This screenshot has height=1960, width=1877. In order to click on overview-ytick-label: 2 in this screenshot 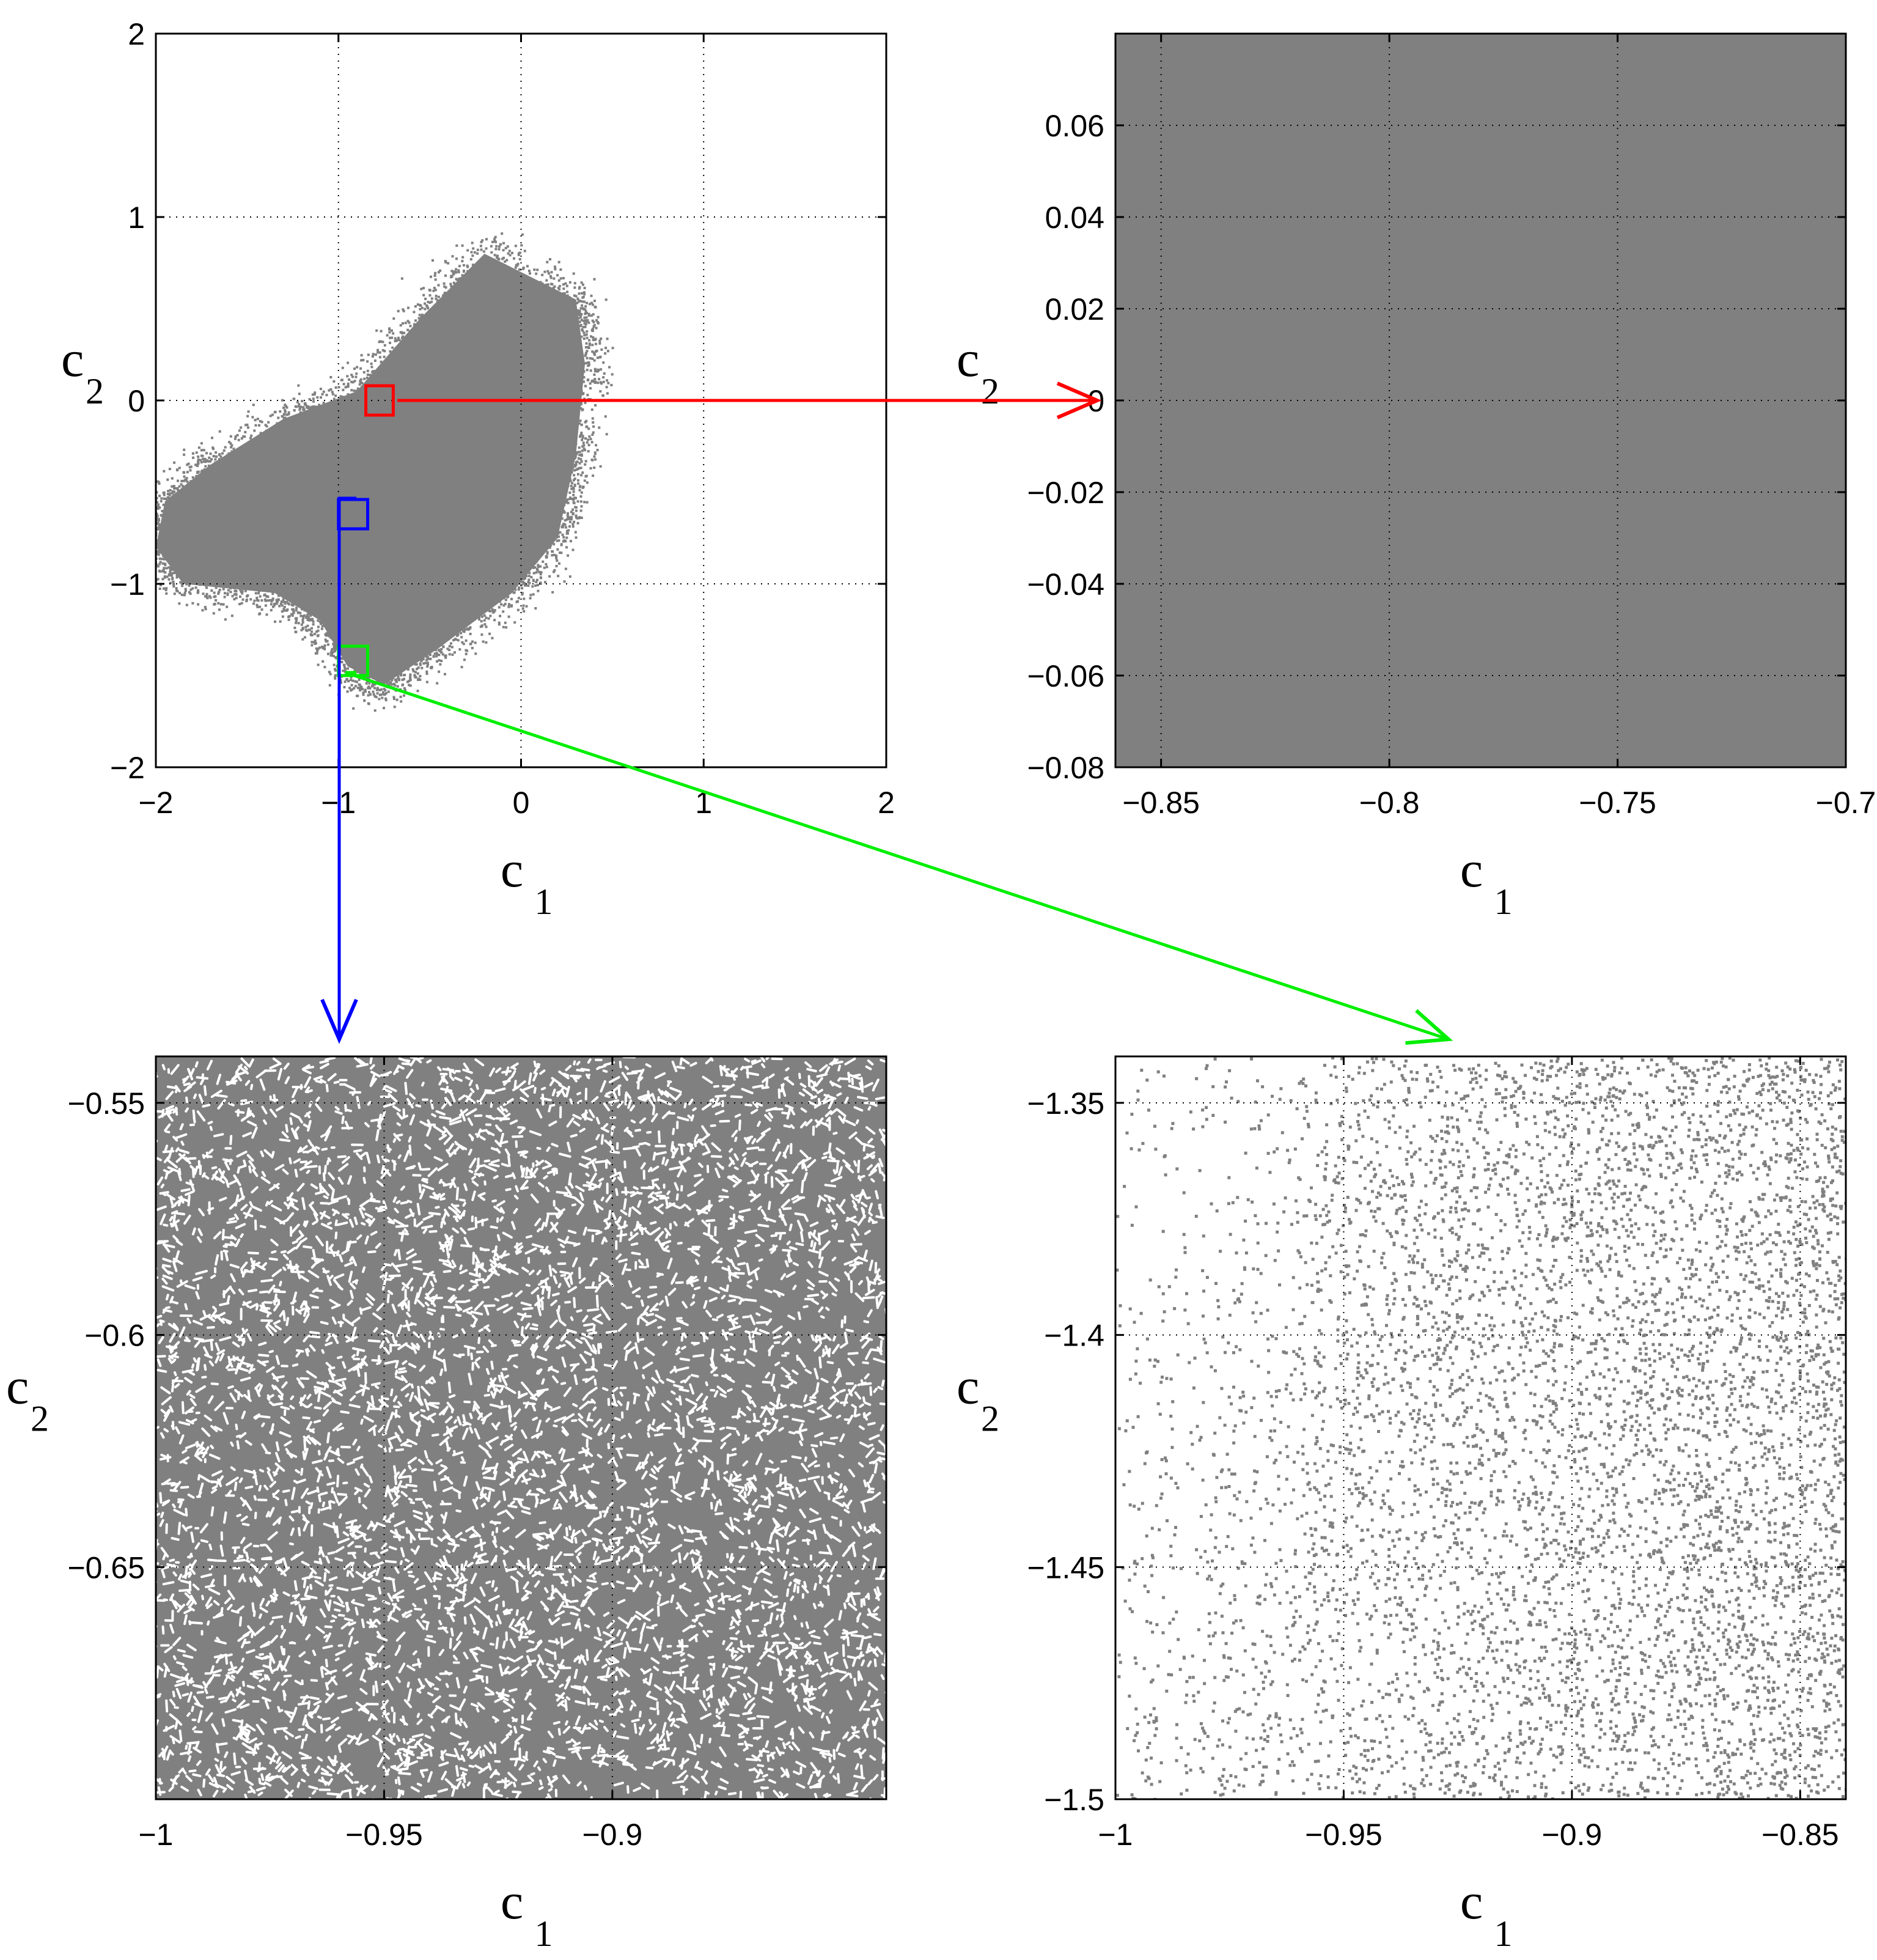, I will do `click(136, 34)`.